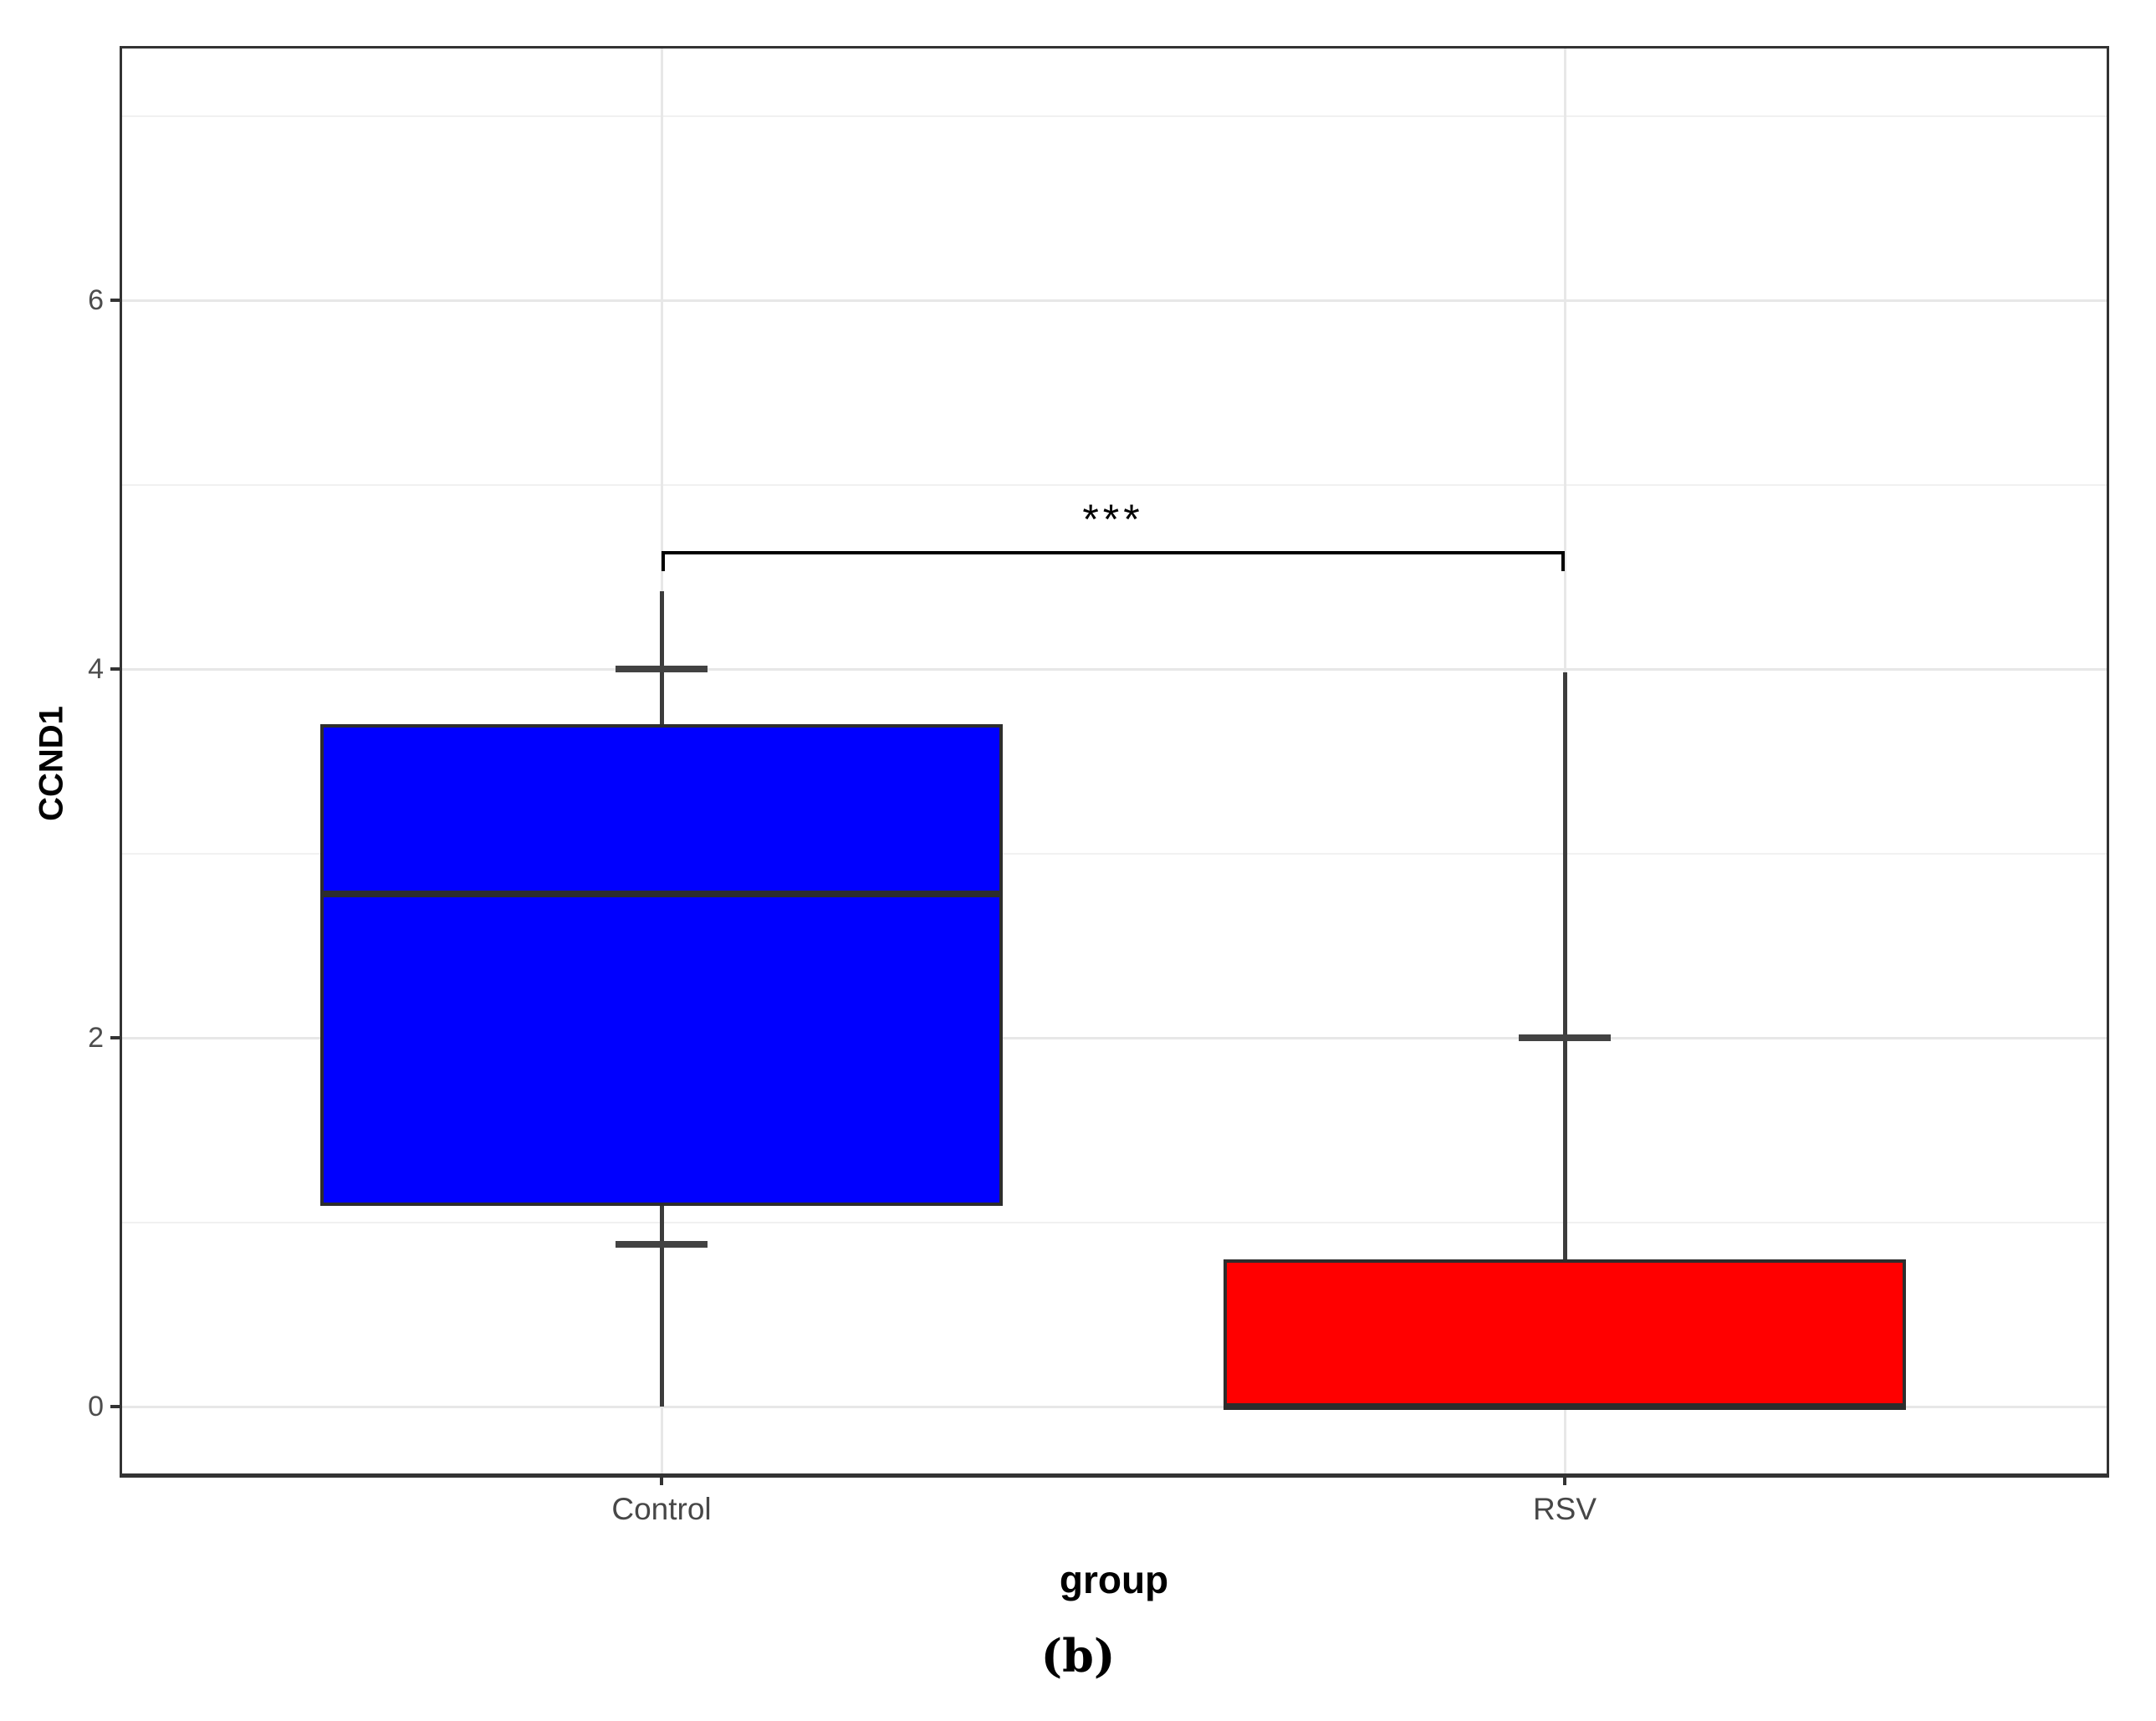 The height and width of the screenshot is (1721, 2156). What do you see at coordinates (661, 1509) in the screenshot?
I see `x-tick-label: Control` at bounding box center [661, 1509].